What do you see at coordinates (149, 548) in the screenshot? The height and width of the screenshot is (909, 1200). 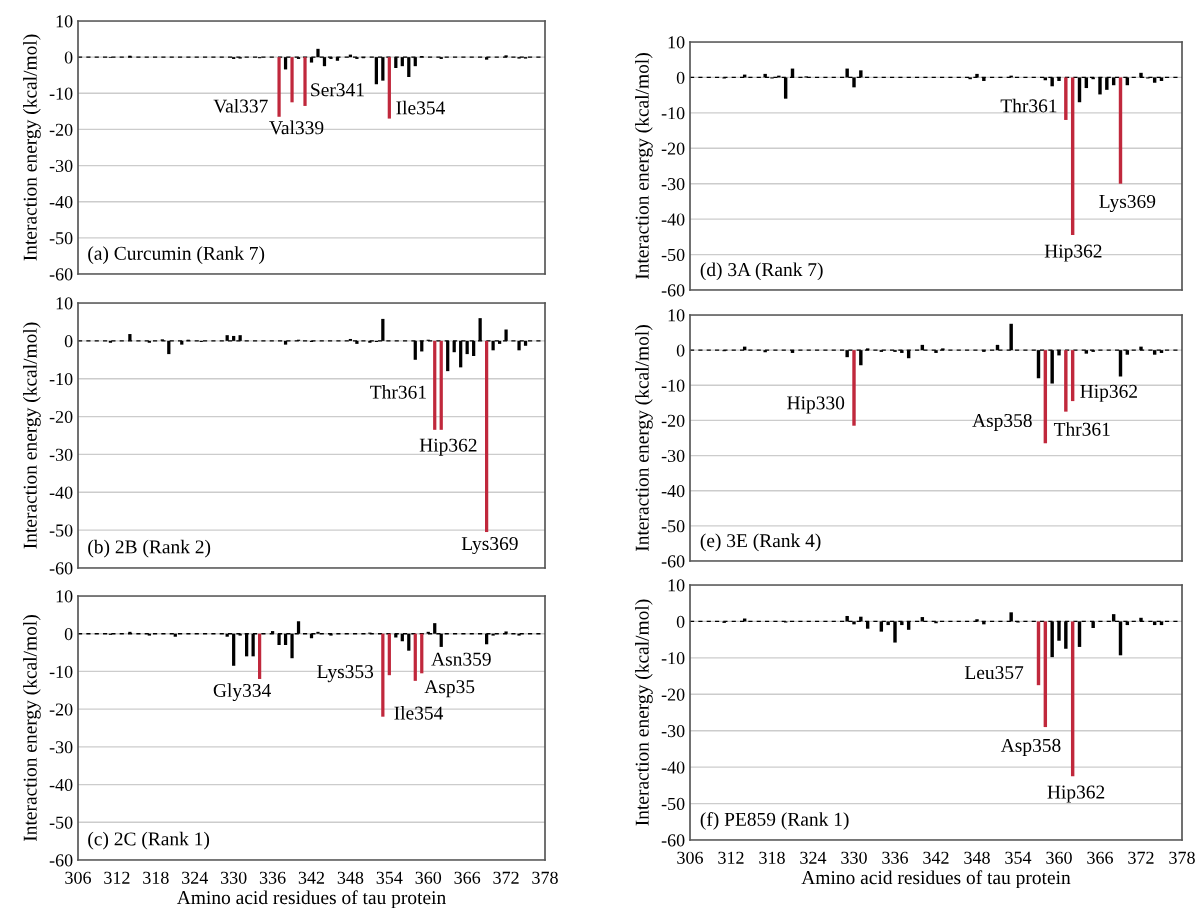 I see `text: (b) 2B (Rank 2)` at bounding box center [149, 548].